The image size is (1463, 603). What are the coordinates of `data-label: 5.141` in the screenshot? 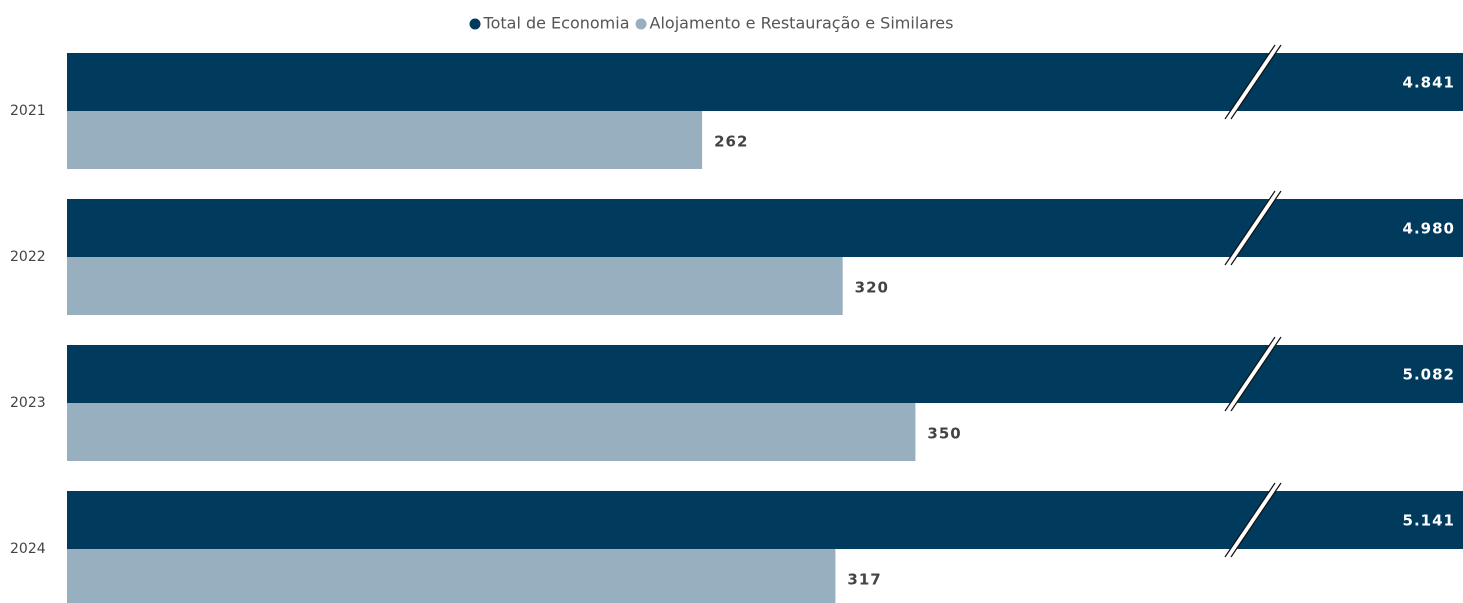 It's located at (1429, 521).